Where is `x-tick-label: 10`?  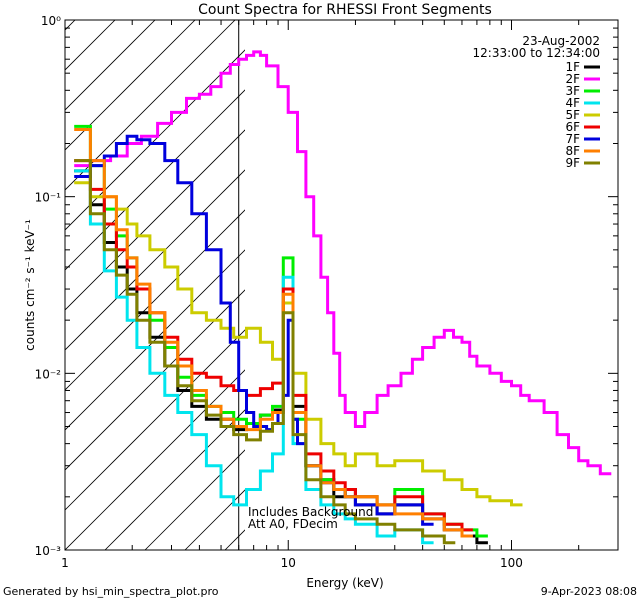 x-tick-label: 10 is located at coordinates (288, 563).